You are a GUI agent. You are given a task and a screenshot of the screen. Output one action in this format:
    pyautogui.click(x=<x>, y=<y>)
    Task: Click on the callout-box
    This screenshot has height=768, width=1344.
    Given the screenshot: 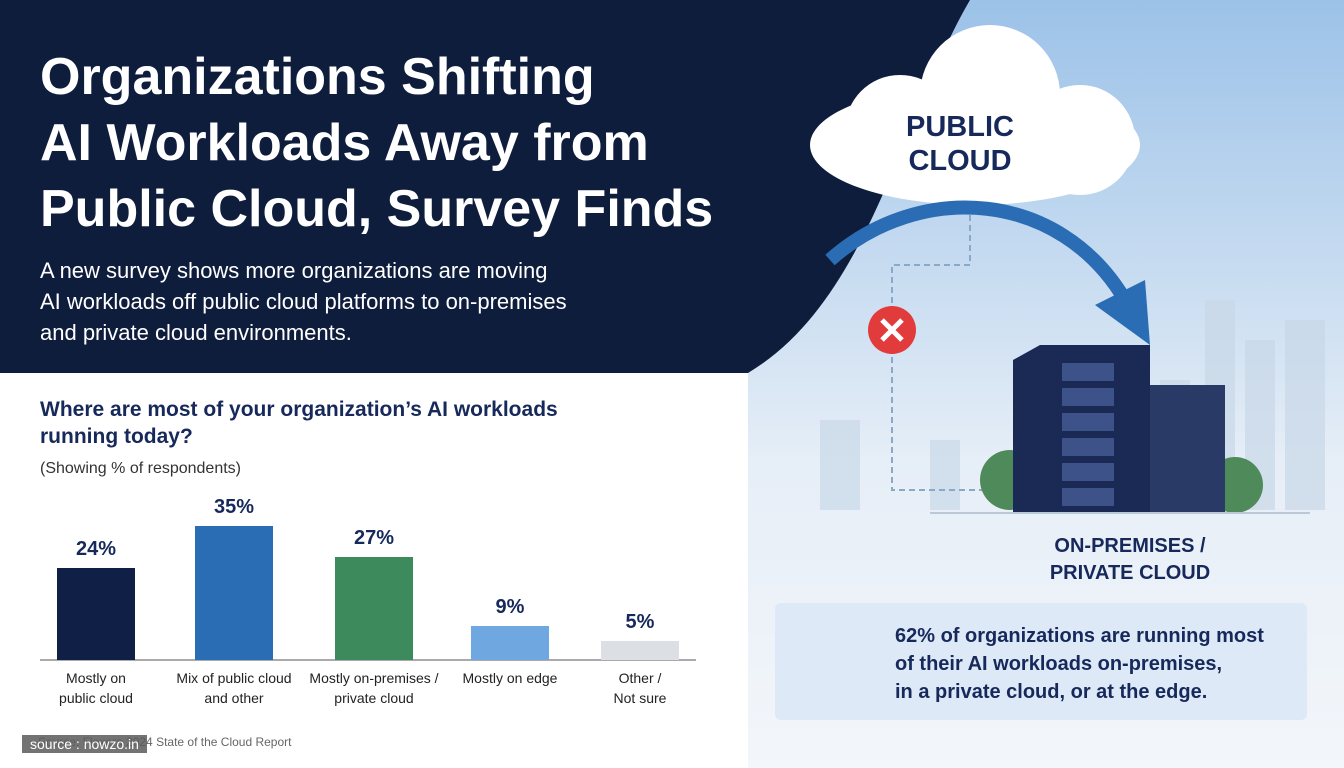 What is the action you would take?
    pyautogui.click(x=1041, y=661)
    